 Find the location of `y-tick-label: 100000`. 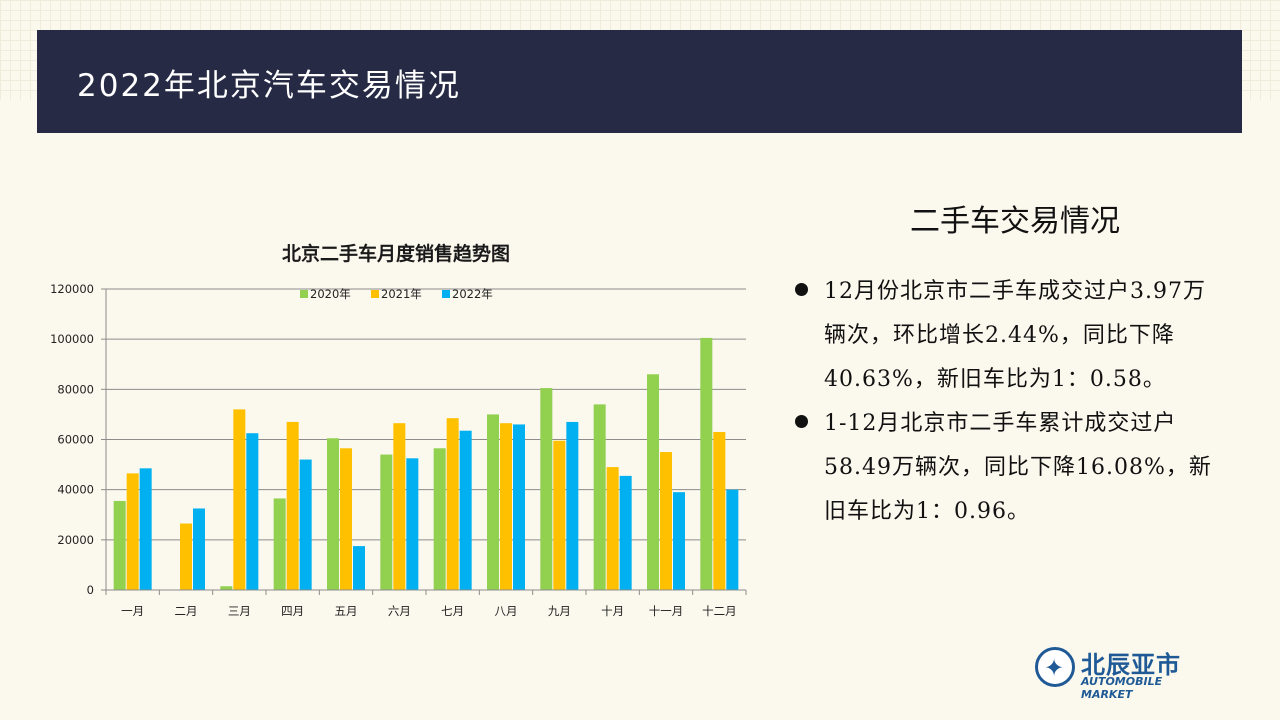

y-tick-label: 100000 is located at coordinates (72, 339).